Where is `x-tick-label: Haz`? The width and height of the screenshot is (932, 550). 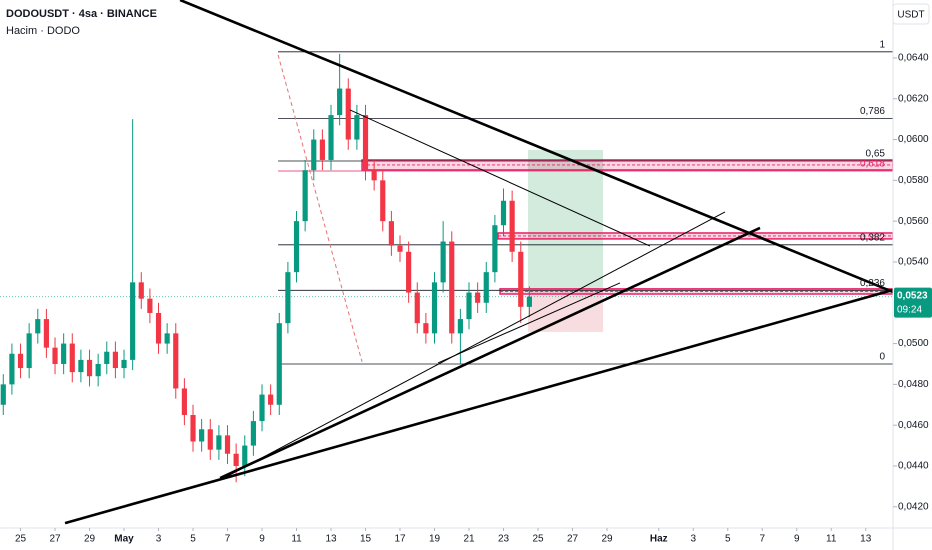
x-tick-label: Haz is located at coordinates (659, 539).